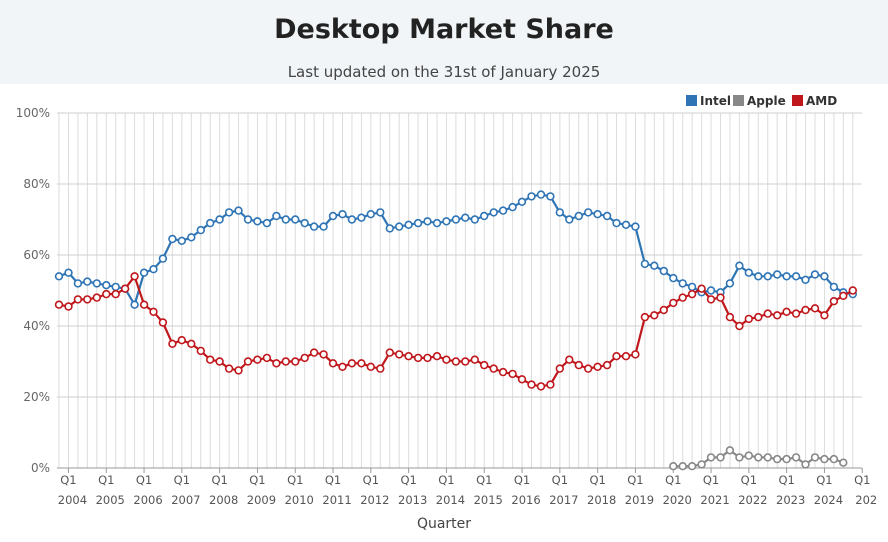 This screenshot has width=888, height=542. I want to click on x-tick-year-label: 2021, so click(714, 500).